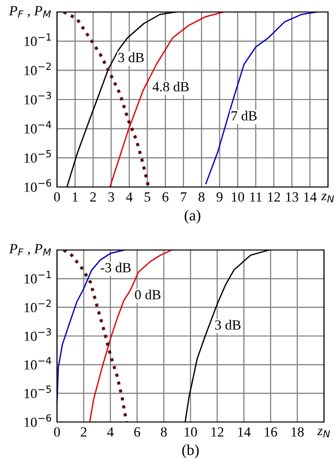 The width and height of the screenshot is (336, 458). What do you see at coordinates (190, 451) in the screenshot?
I see `text: (b)` at bounding box center [190, 451].